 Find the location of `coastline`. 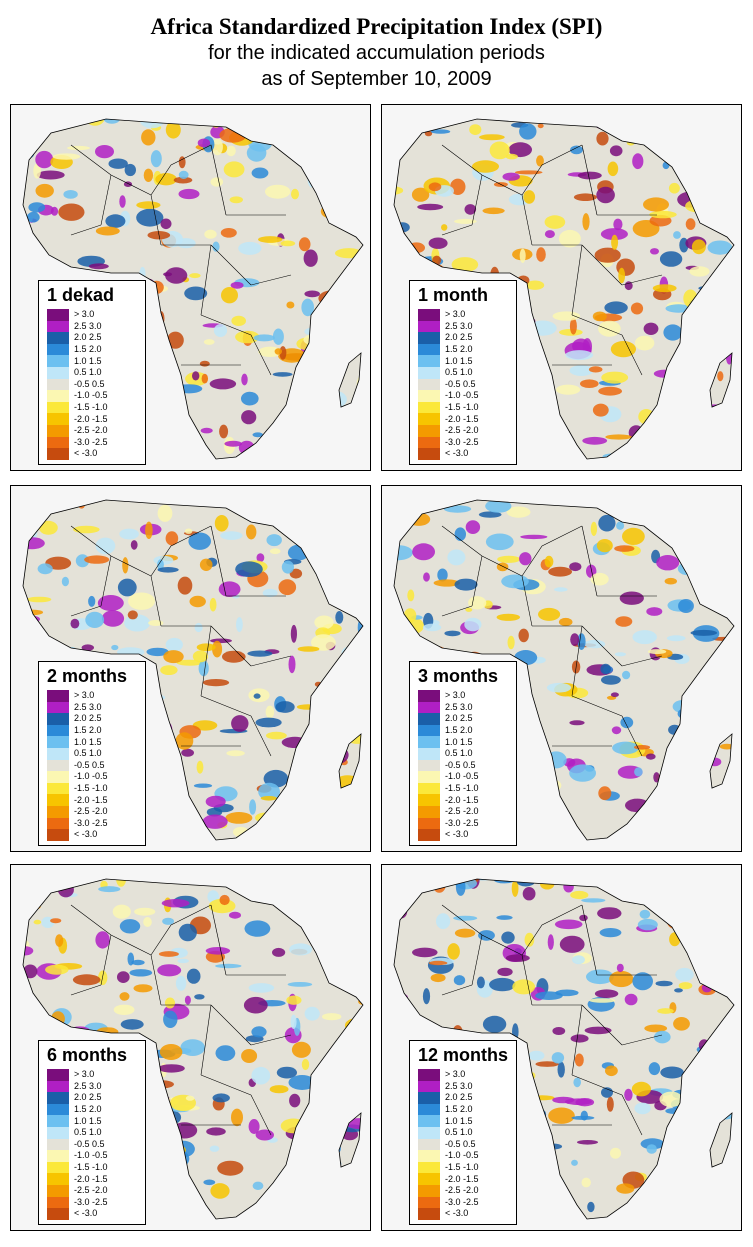

coastline is located at coordinates (564, 1049).